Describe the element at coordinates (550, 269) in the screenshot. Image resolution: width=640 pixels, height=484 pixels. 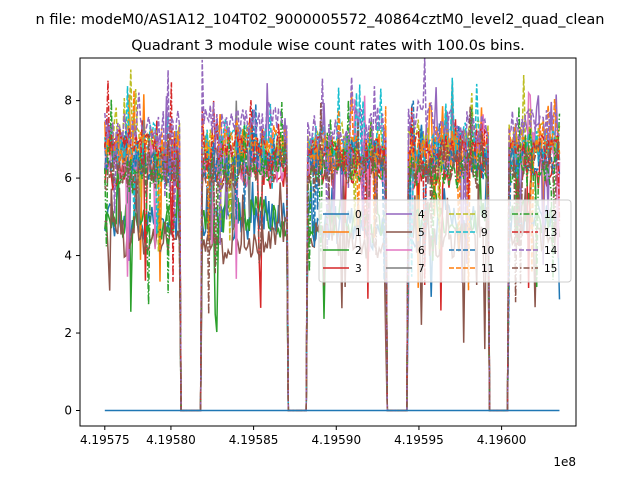
I see `legend-label-15: 15` at that location.